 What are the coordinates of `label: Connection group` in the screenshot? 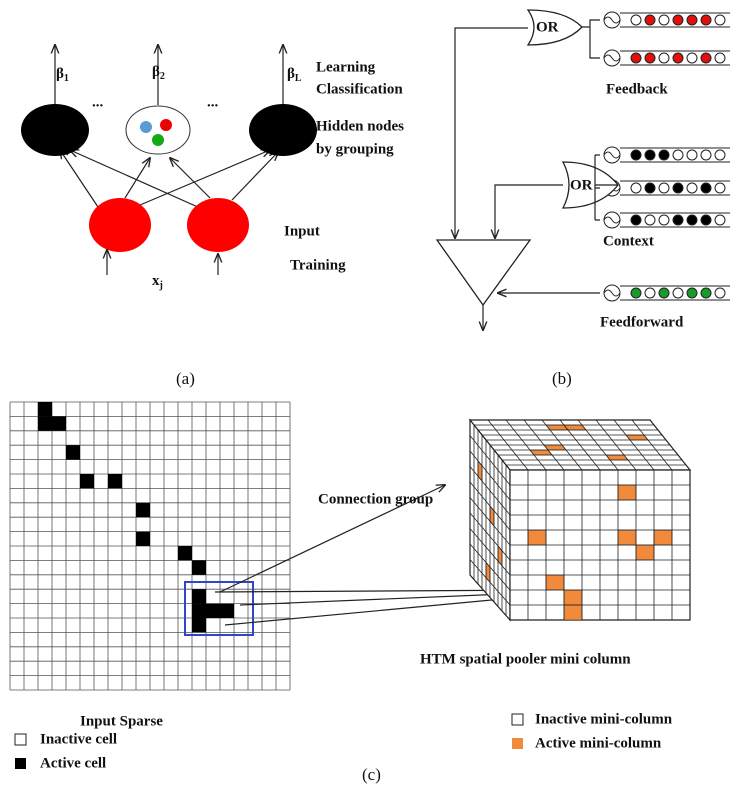 It's located at (375, 499).